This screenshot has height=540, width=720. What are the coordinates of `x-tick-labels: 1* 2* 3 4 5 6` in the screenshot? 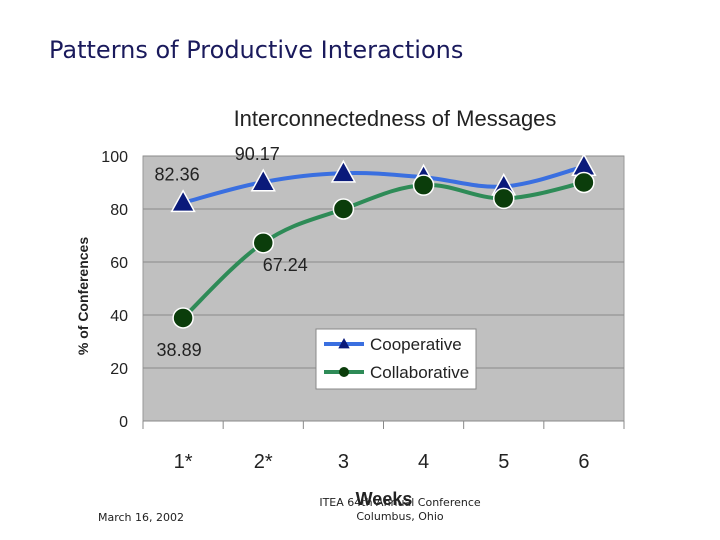 It's located at (382, 462).